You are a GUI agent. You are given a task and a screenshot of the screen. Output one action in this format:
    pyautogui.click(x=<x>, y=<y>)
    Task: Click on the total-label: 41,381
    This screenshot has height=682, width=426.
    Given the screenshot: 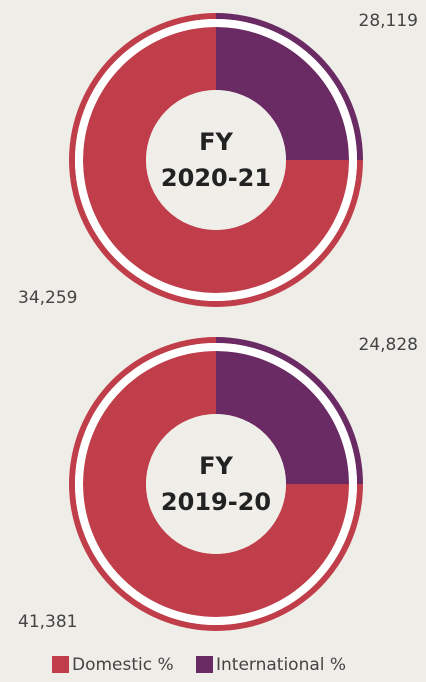 What is the action you would take?
    pyautogui.click(x=47, y=622)
    